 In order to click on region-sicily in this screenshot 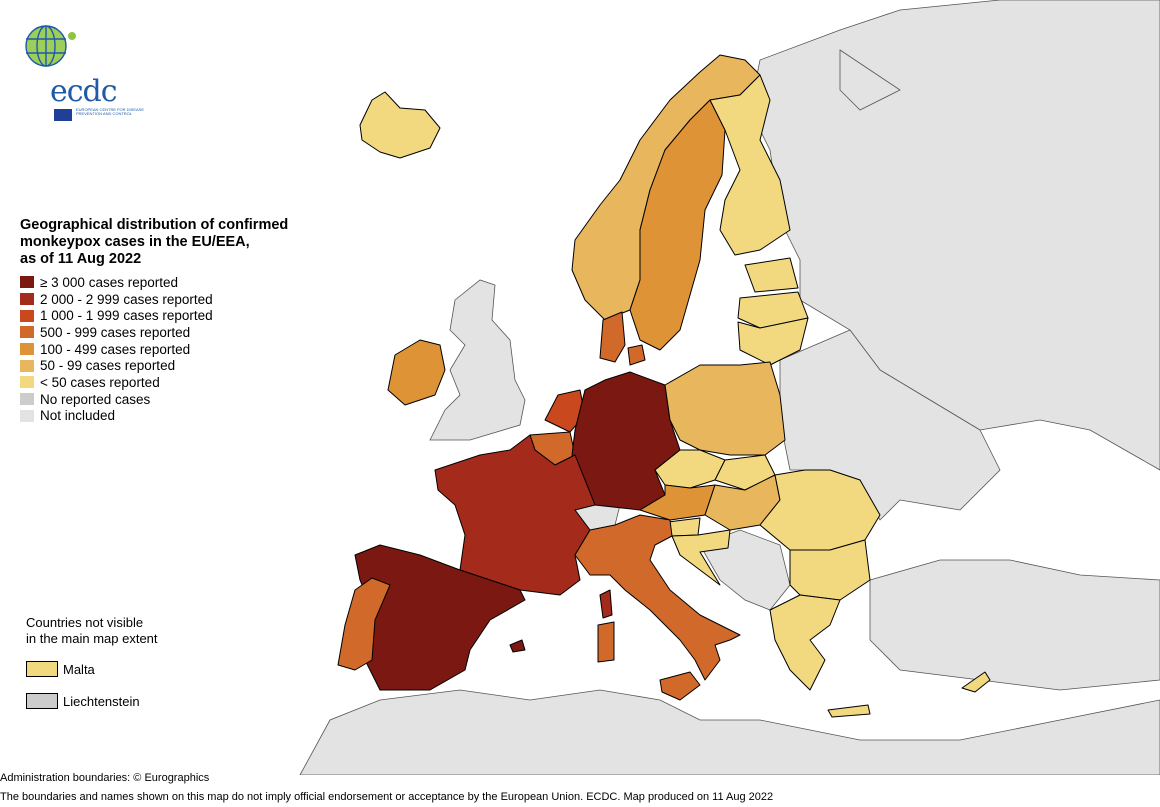, I will do `click(680, 686)`.